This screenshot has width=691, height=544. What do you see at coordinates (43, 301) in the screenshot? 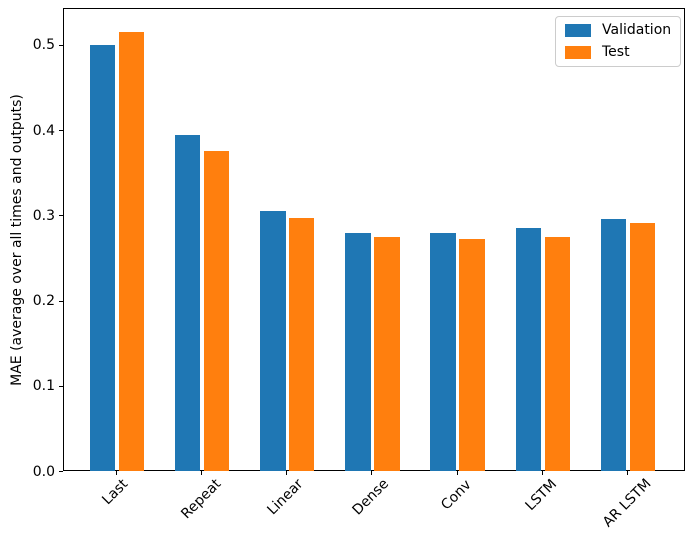
I see `y-tick-label: 0.2` at bounding box center [43, 301].